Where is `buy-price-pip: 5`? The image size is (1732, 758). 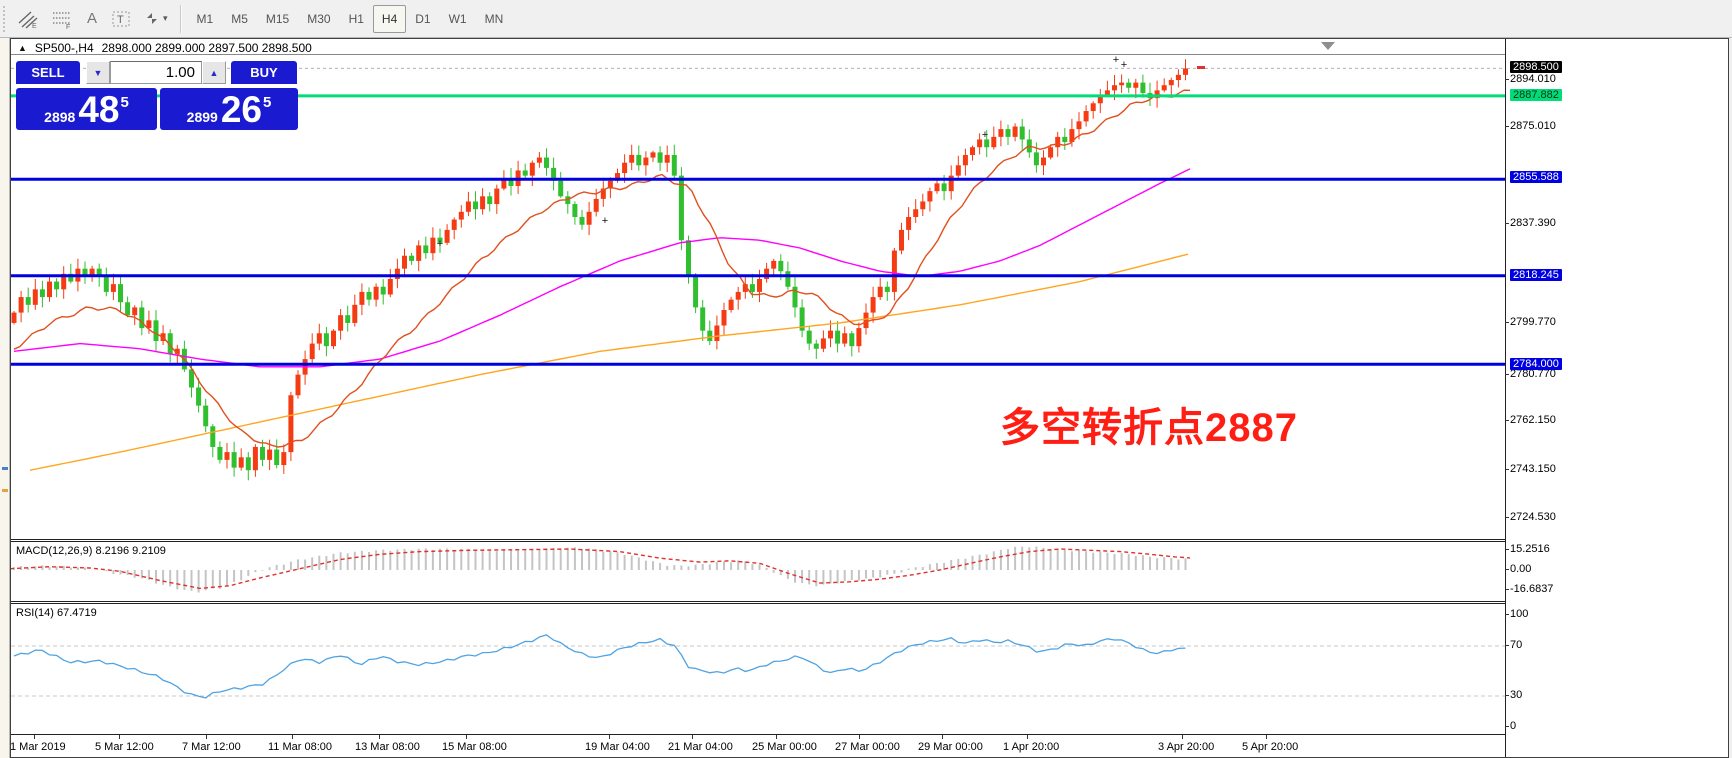
buy-price-pip: 5 is located at coordinates (267, 102).